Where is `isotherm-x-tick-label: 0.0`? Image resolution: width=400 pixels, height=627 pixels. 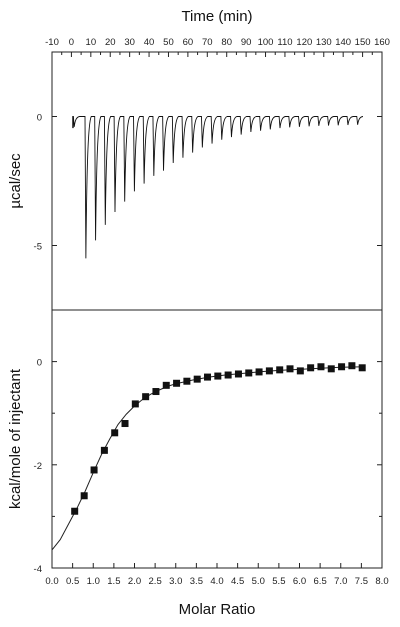 isotherm-x-tick-label: 0.0 is located at coordinates (51, 581).